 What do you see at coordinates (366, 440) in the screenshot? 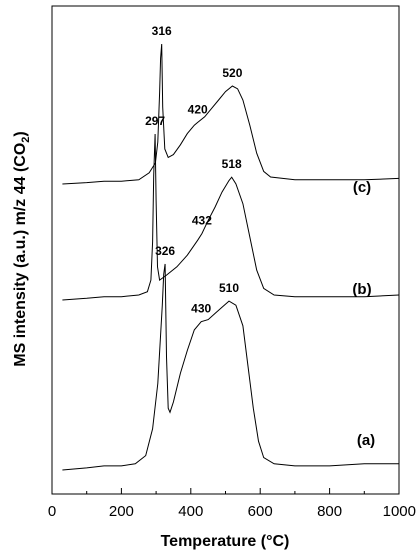
I see `series-label-a: (a)` at bounding box center [366, 440].